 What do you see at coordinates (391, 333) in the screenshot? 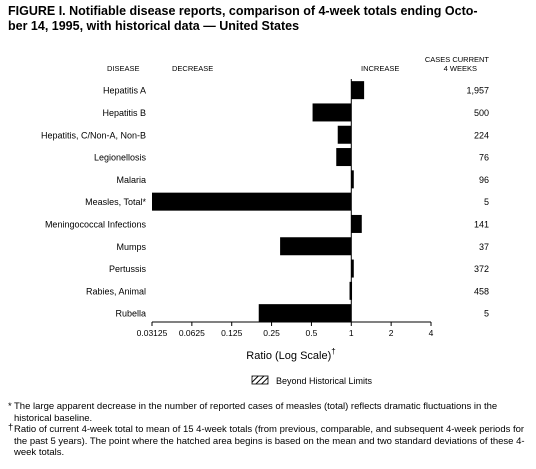
I see `x-tick-label: 2` at bounding box center [391, 333].